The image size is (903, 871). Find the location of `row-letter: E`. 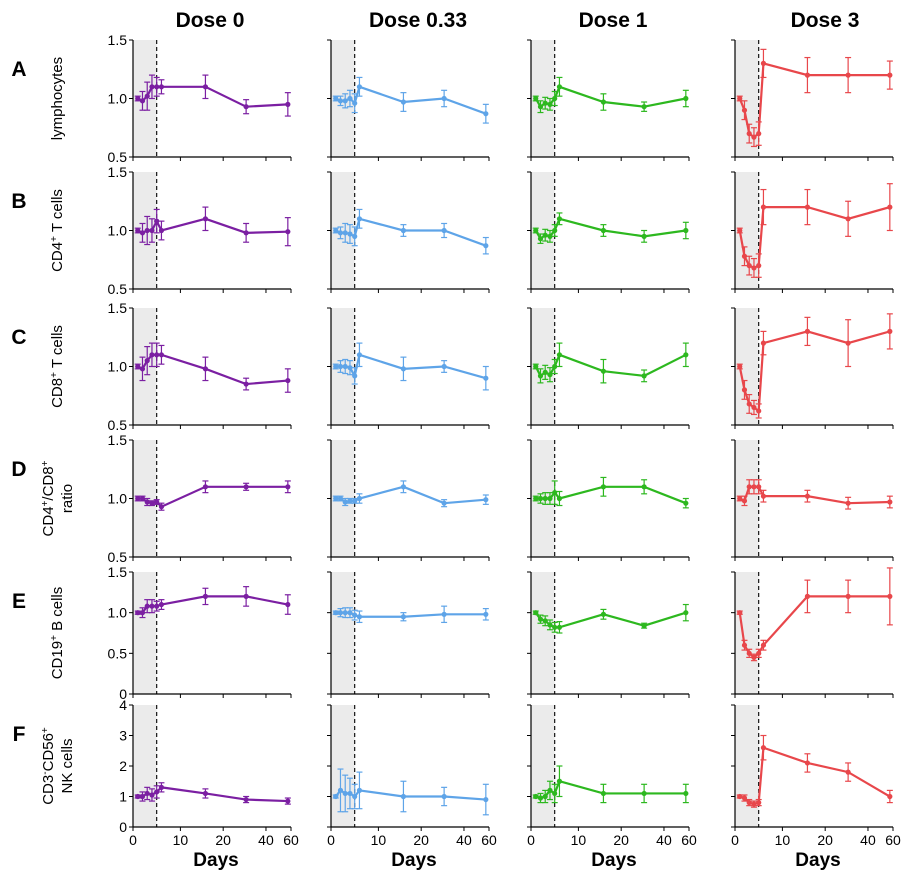

row-letter: E is located at coordinates (19, 601).